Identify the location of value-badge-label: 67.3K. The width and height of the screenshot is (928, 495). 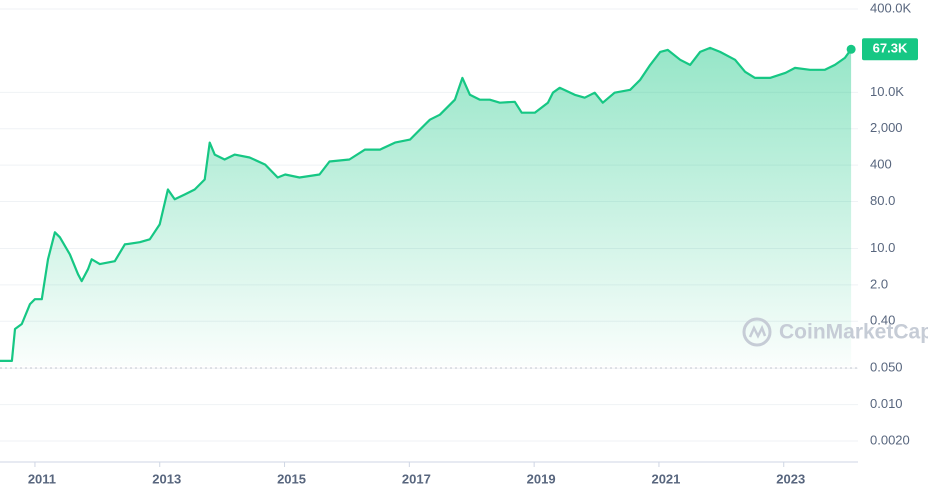
(890, 48).